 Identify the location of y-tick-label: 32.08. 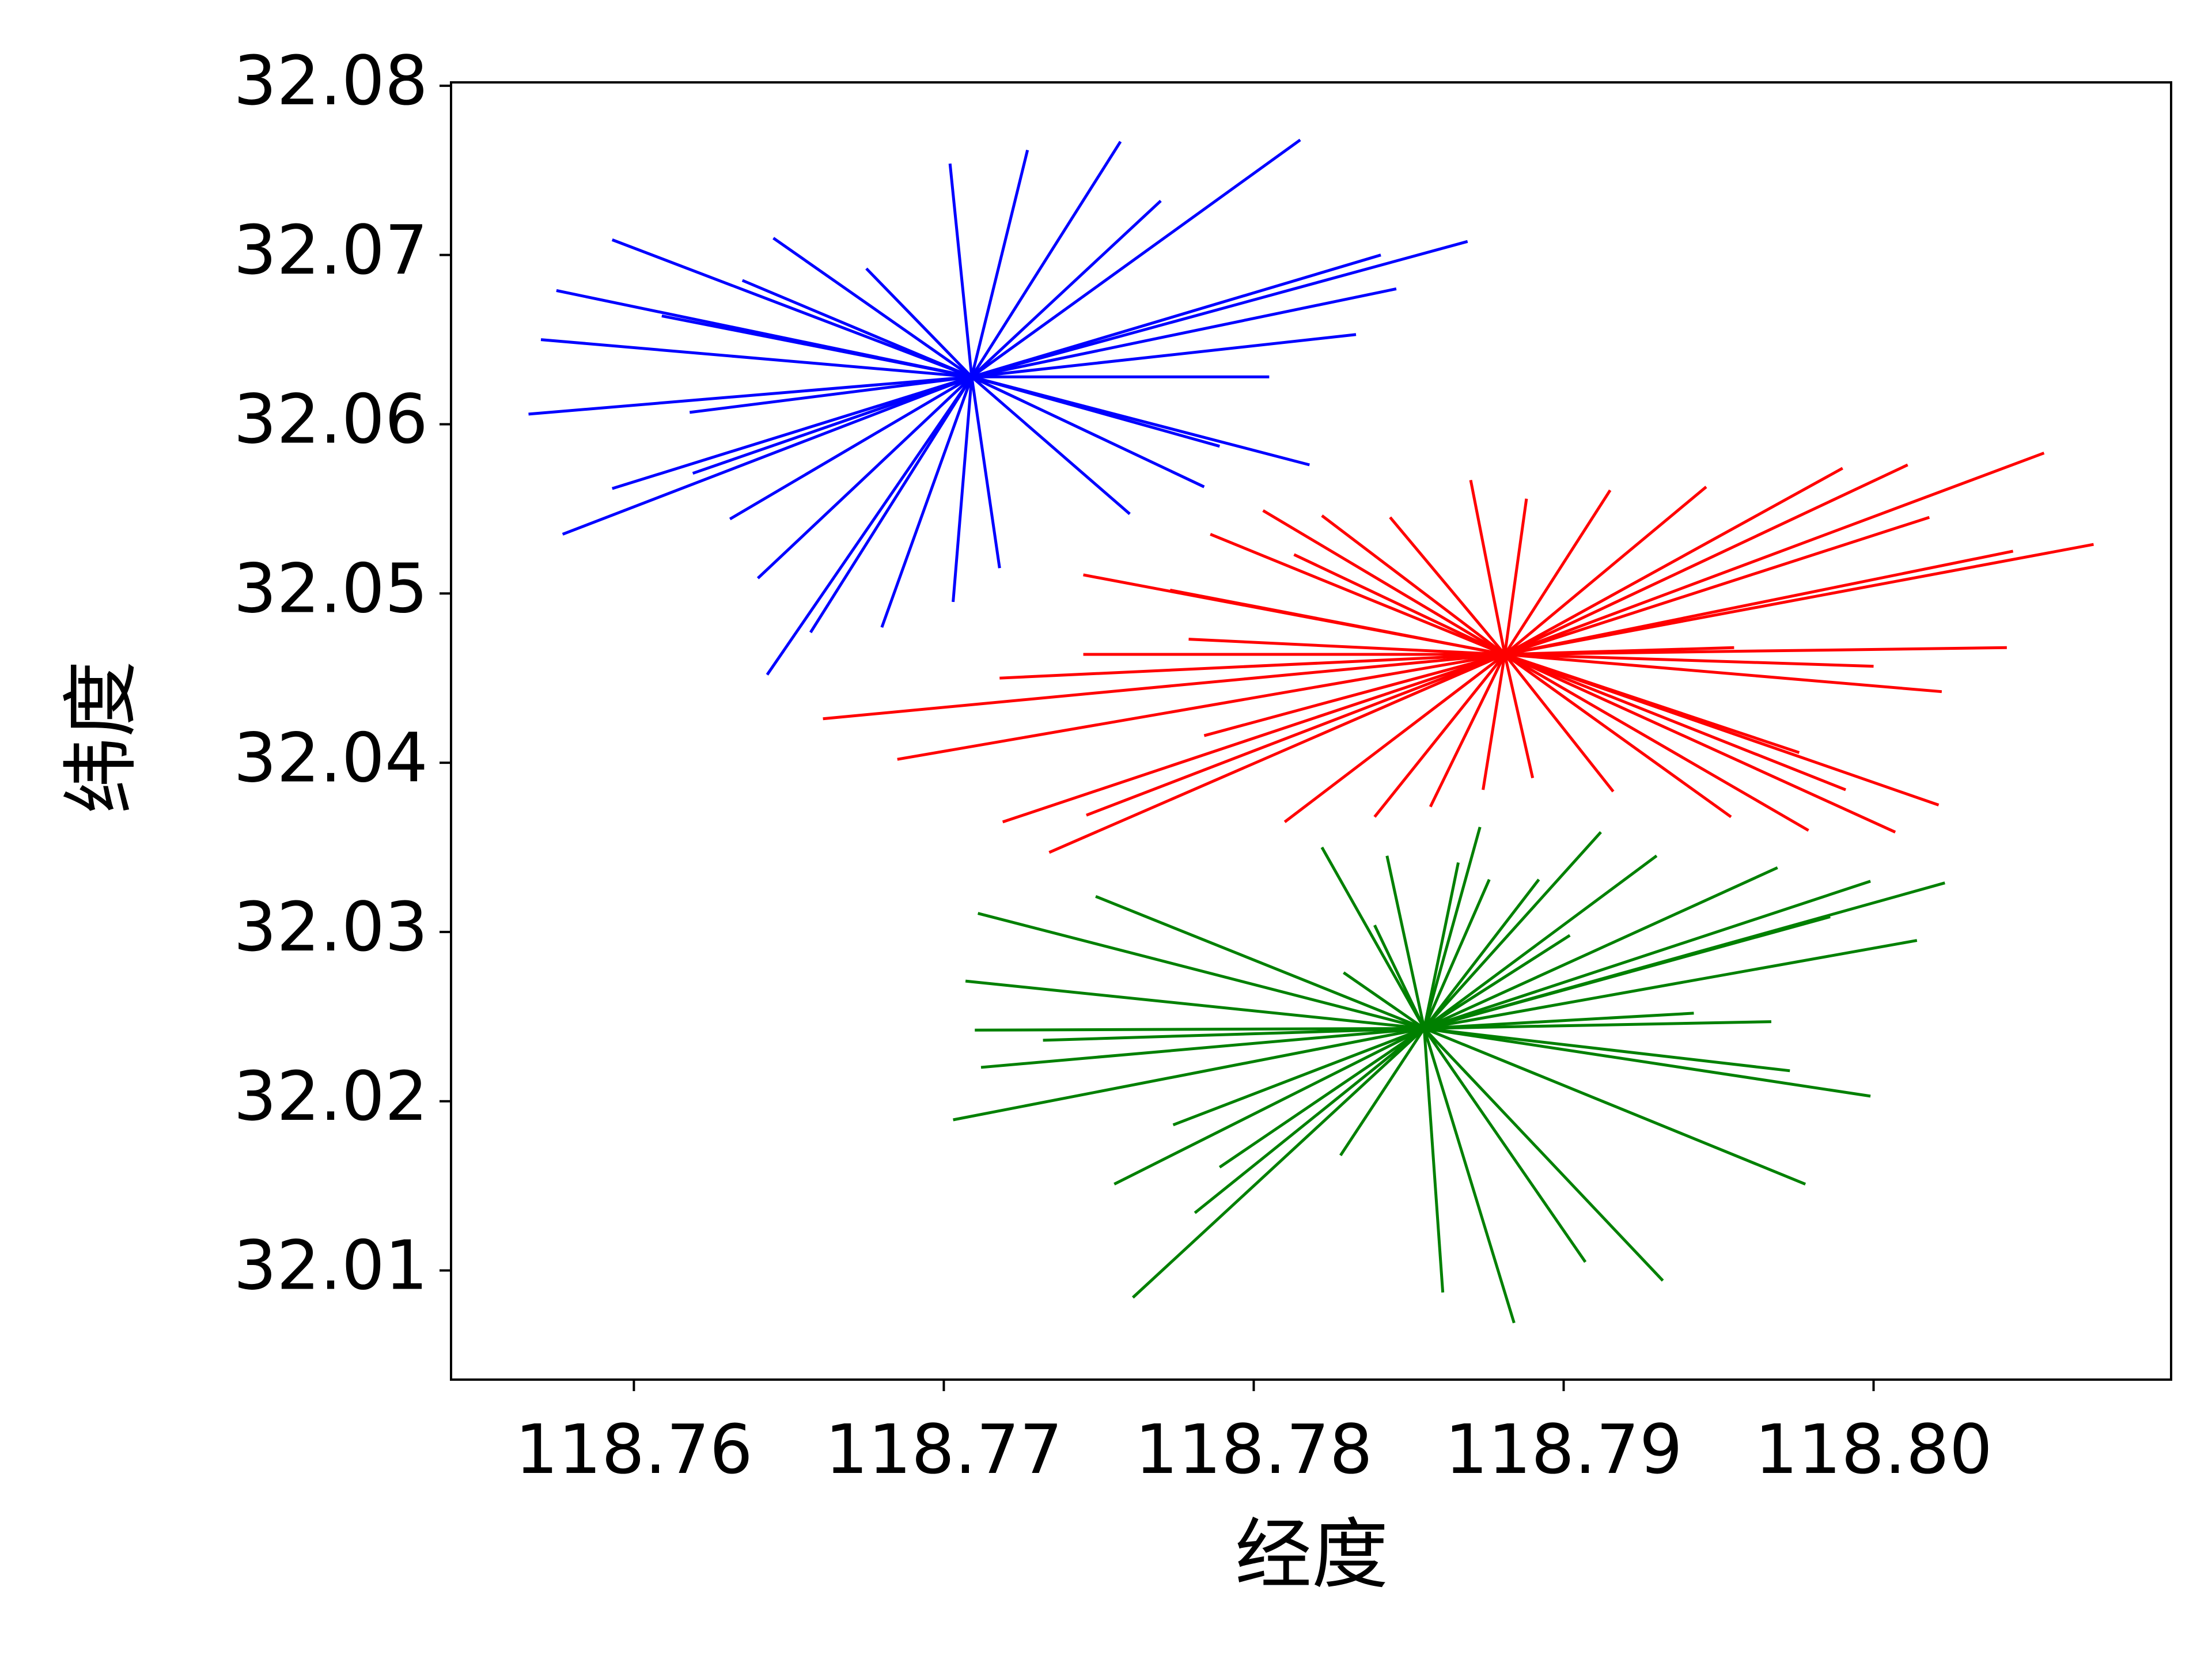
(330, 80).